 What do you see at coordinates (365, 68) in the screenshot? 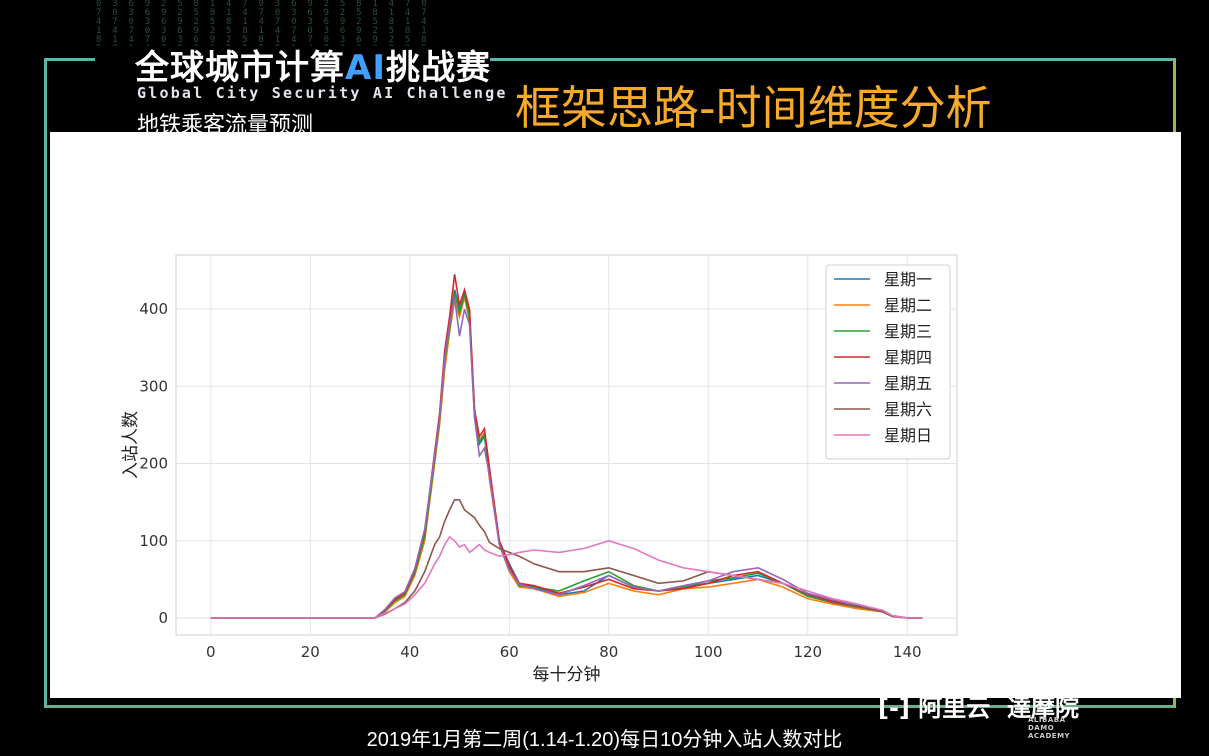
I see `logo-title-ai: AI` at bounding box center [365, 68].